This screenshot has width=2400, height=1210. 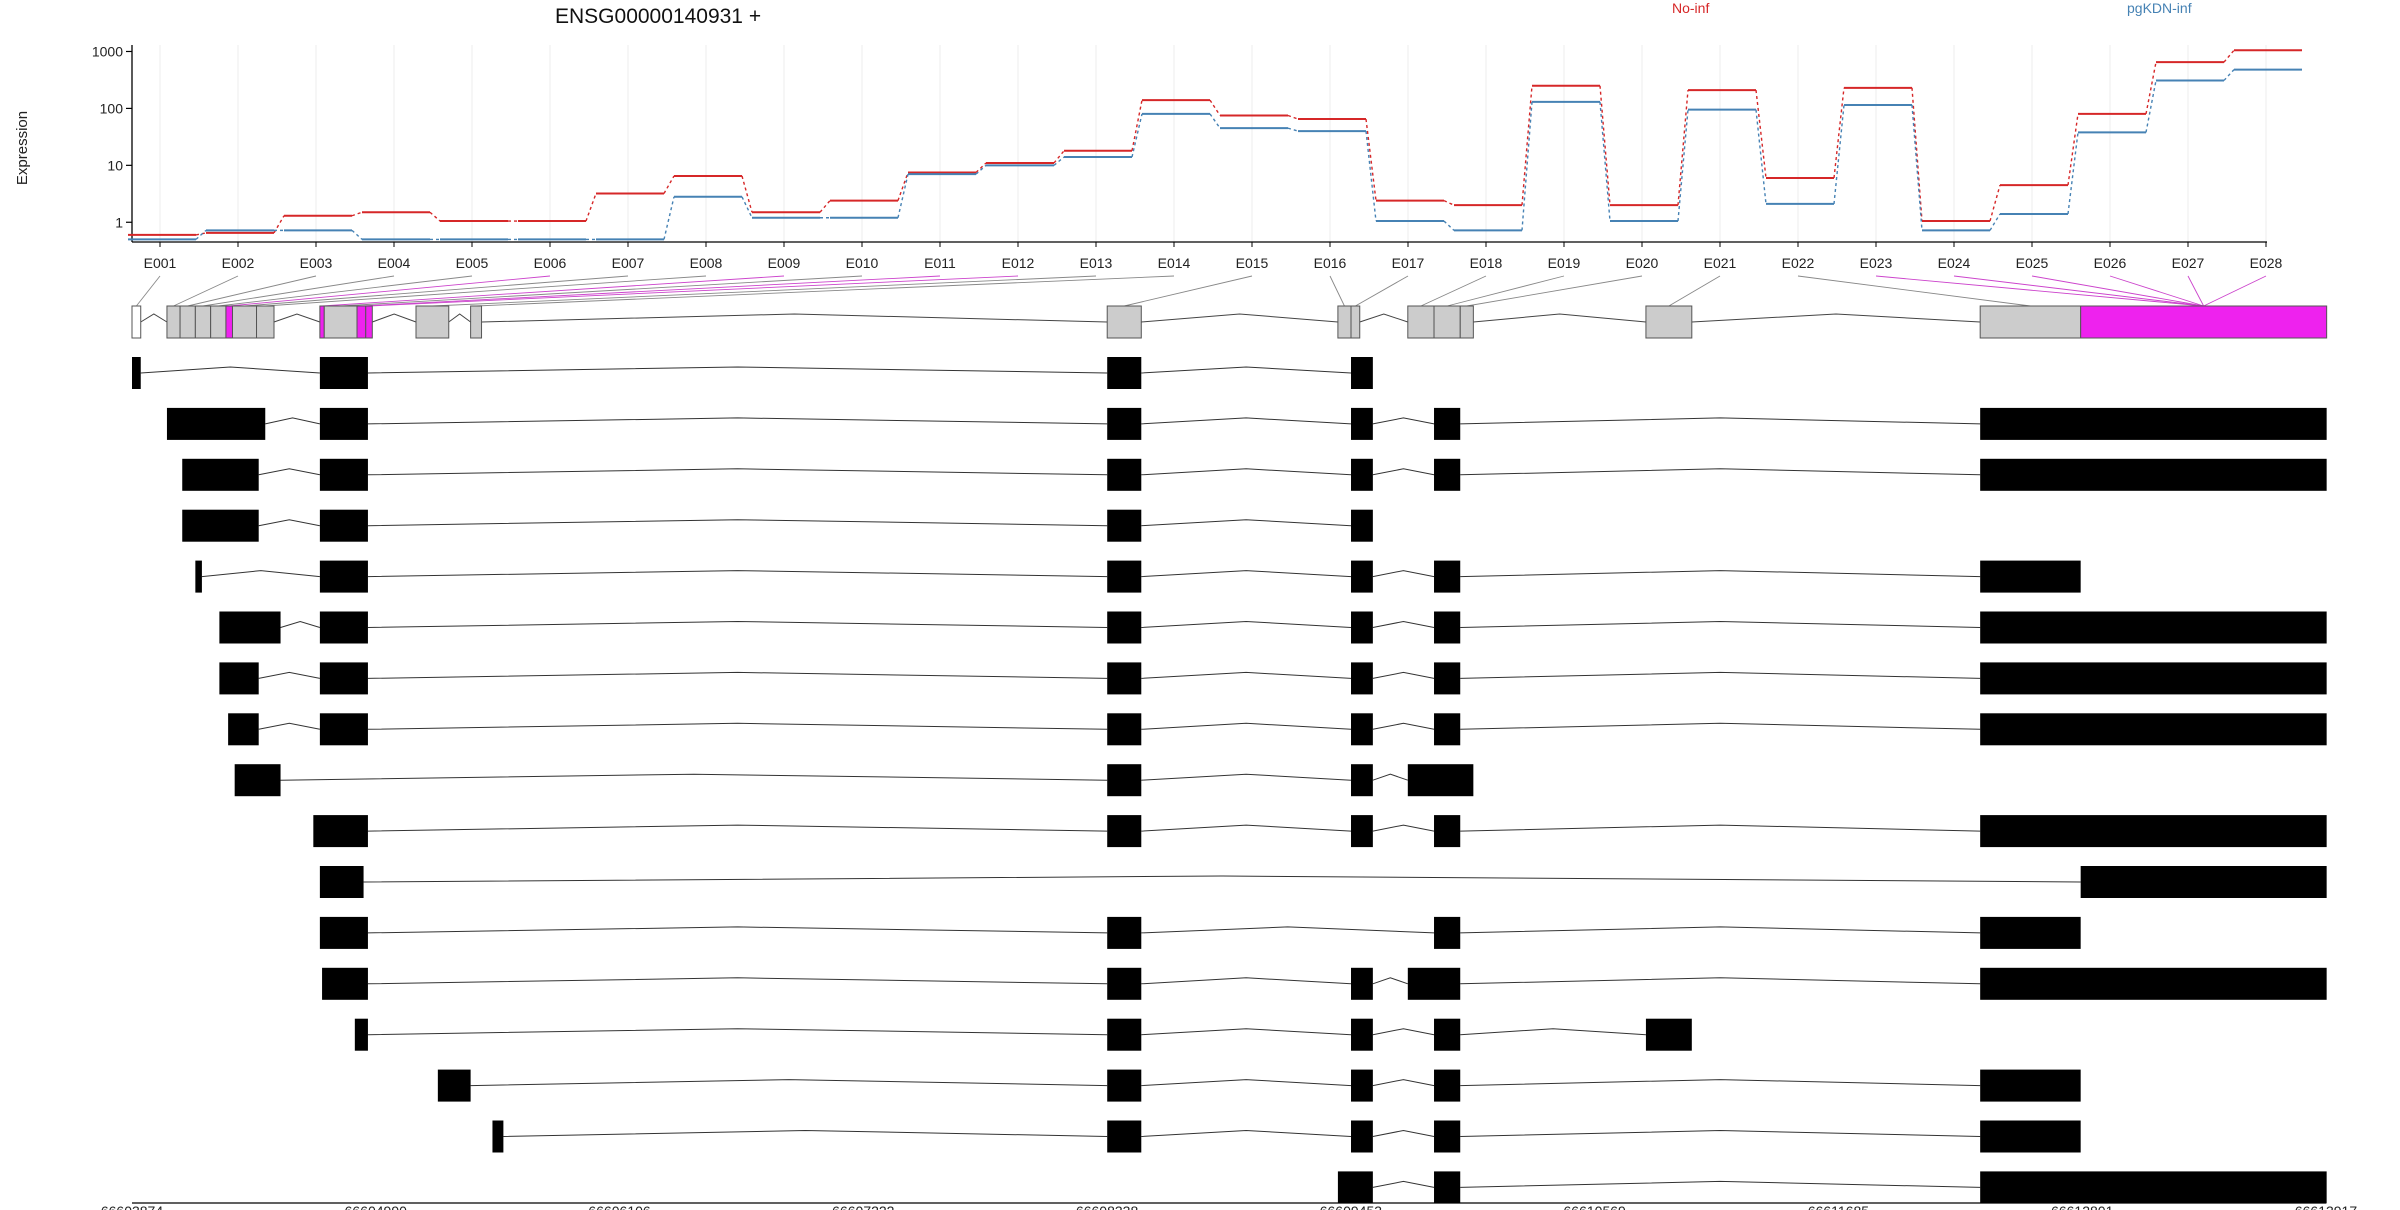 I want to click on x-tick-label-E003: E003, so click(x=316, y=263).